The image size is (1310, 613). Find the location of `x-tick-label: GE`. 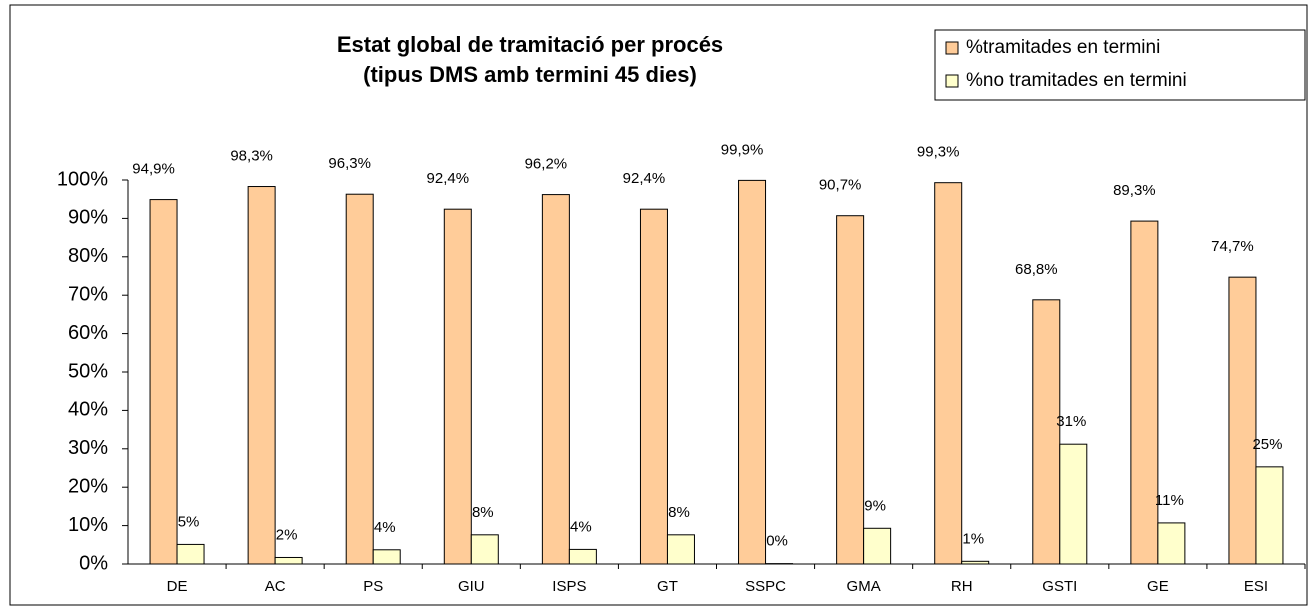

x-tick-label: GE is located at coordinates (1158, 586).